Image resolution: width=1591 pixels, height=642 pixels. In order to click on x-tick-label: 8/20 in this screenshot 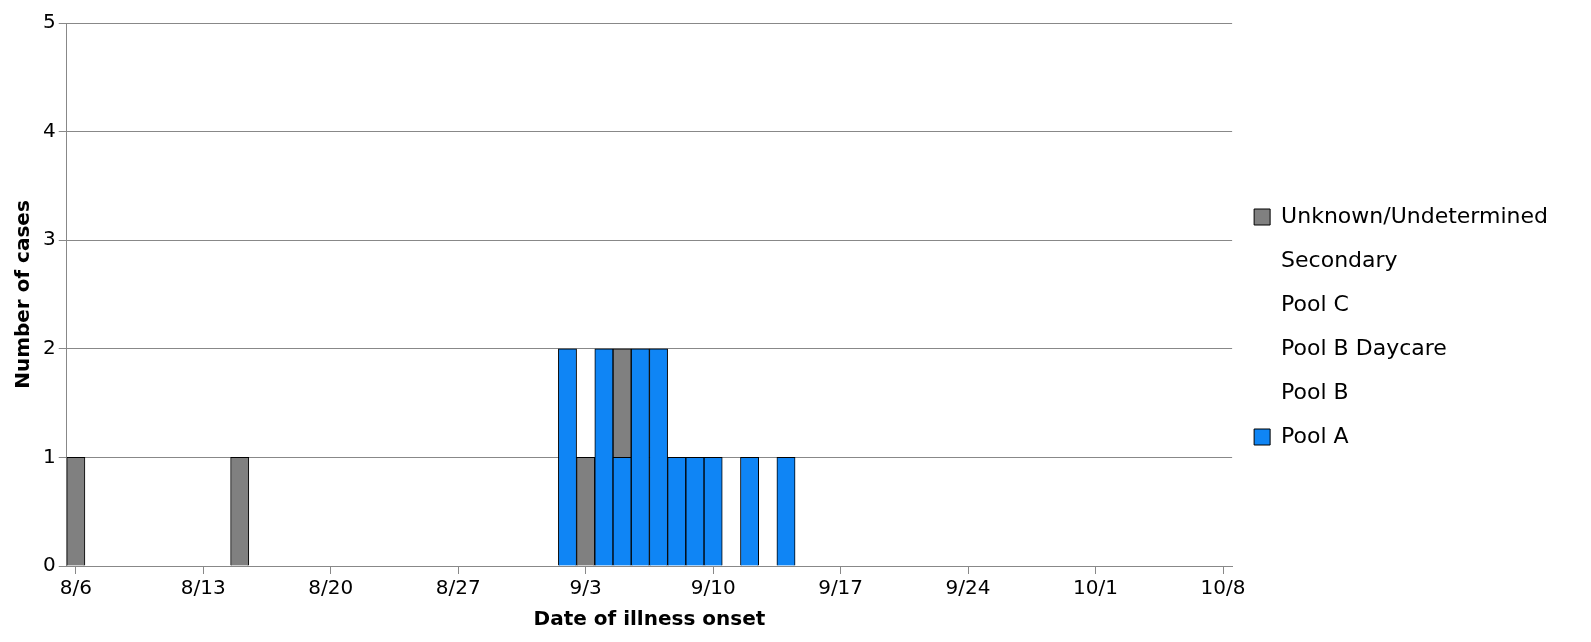, I will do `click(331, 587)`.